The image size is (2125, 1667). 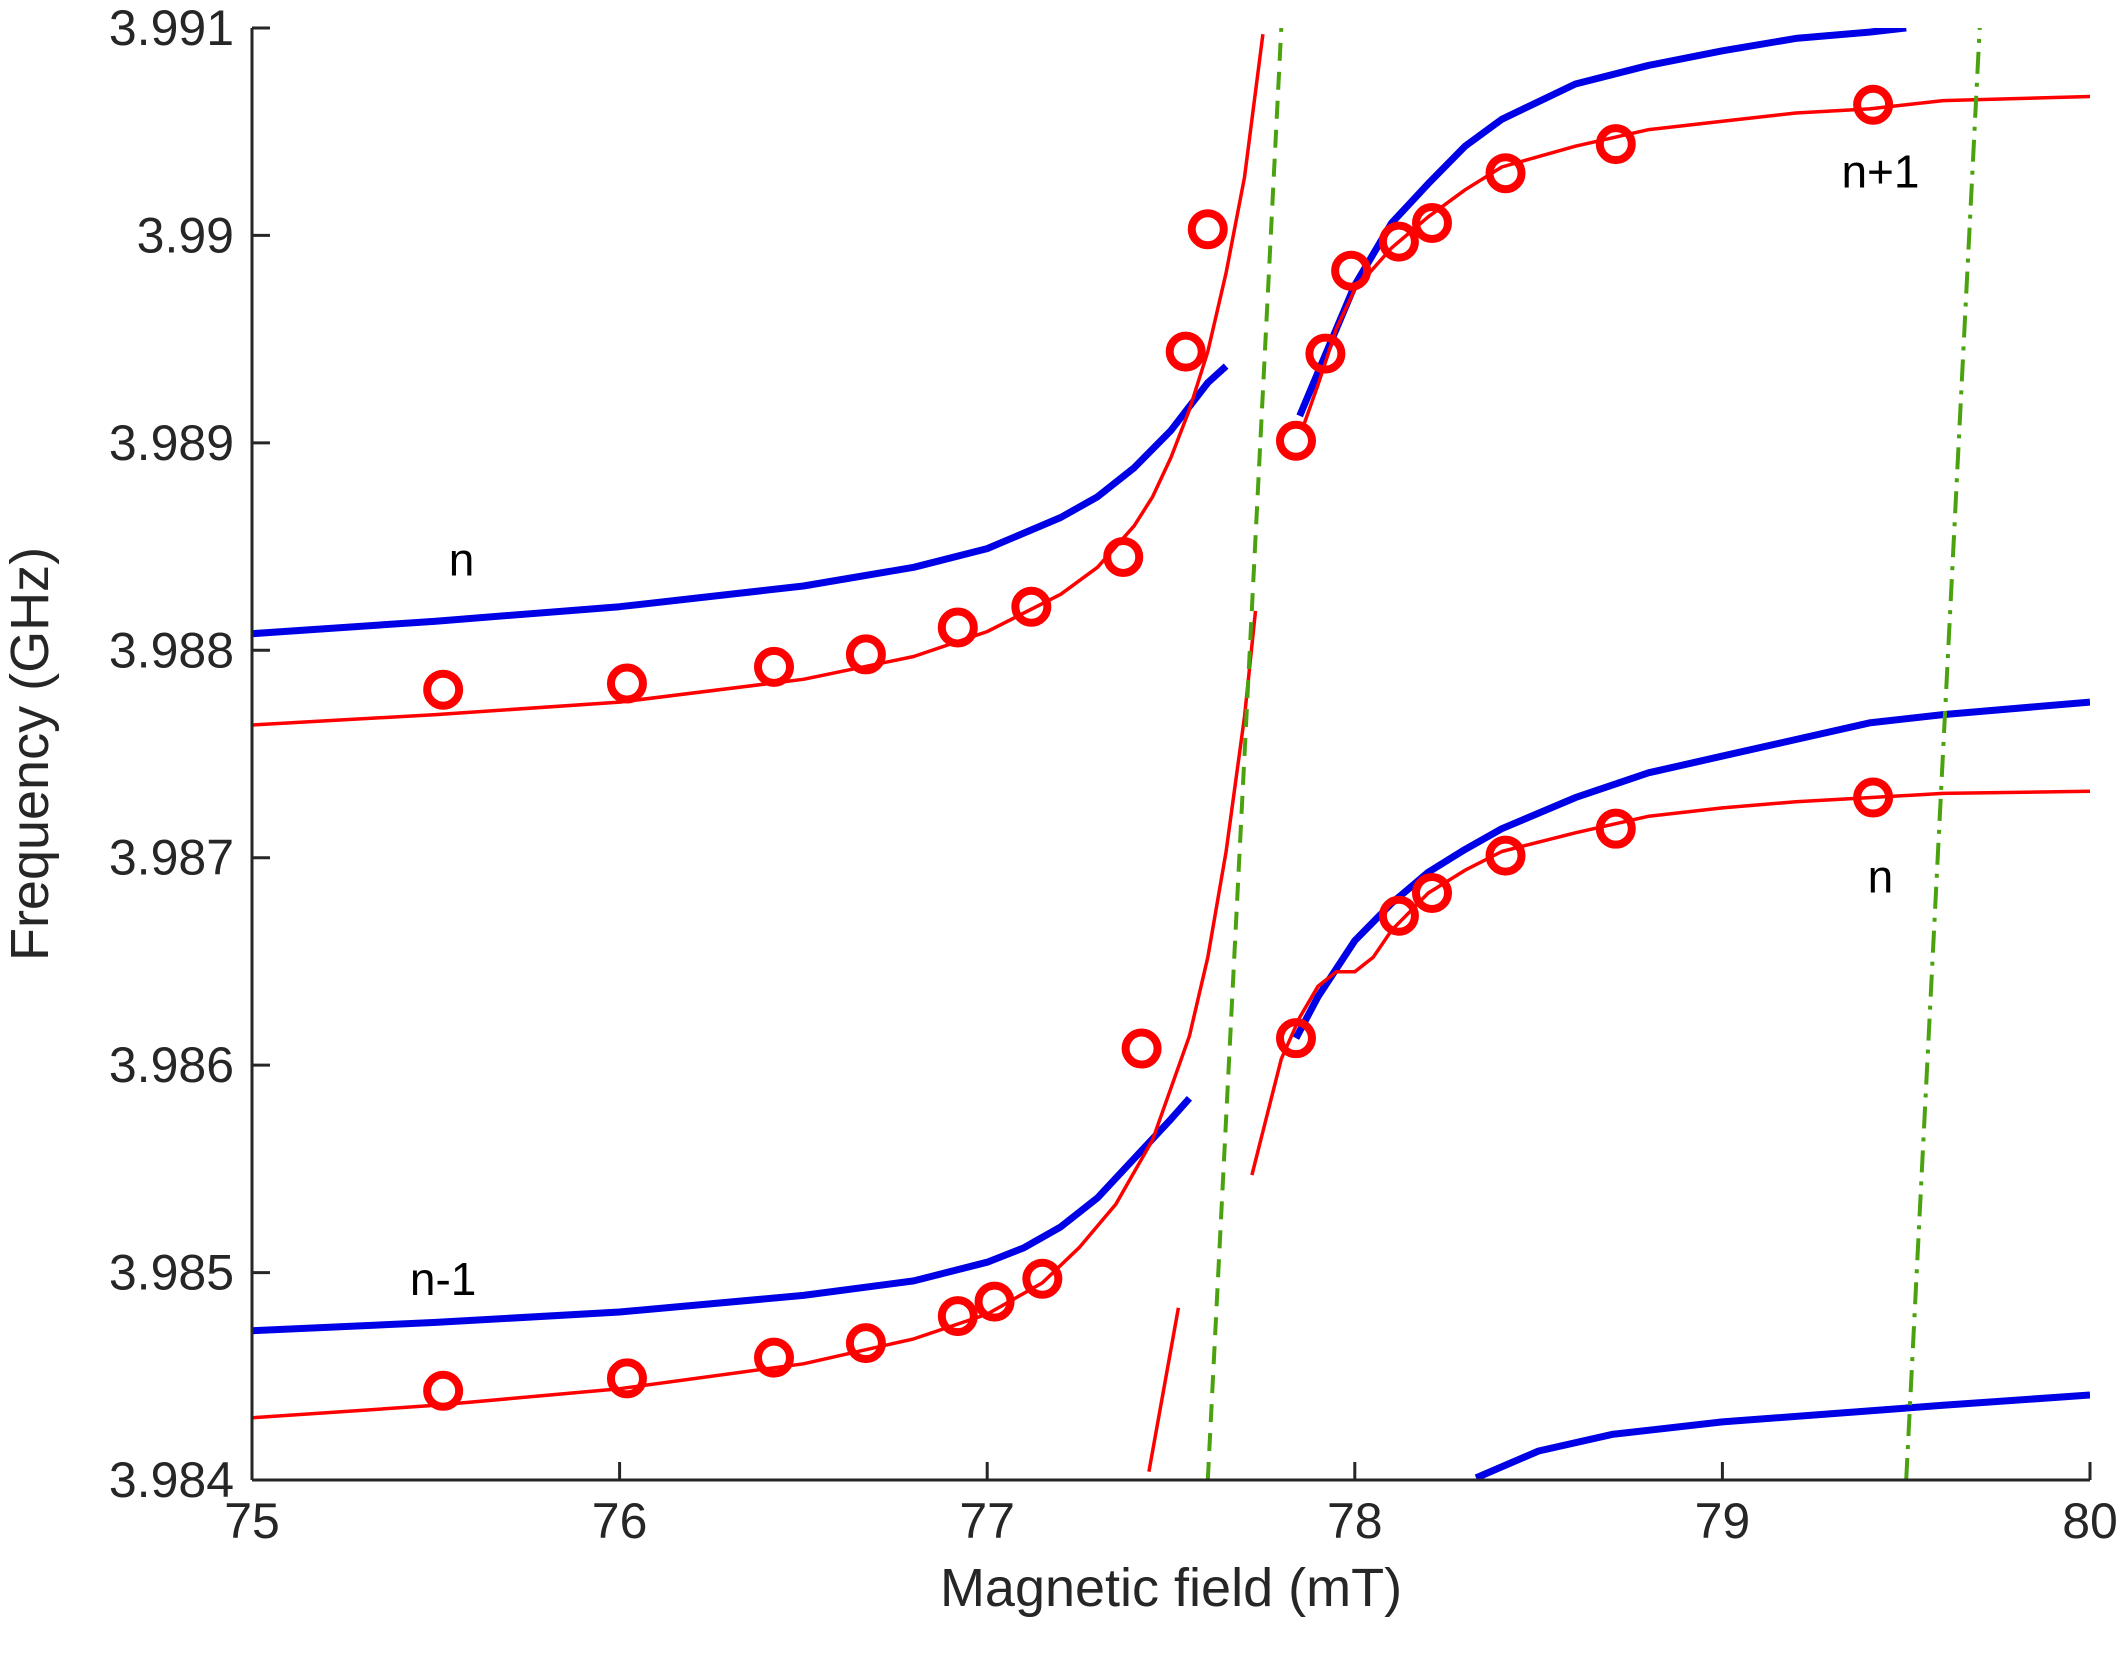 What do you see at coordinates (171, 1273) in the screenshot?
I see `y-tick-label: 3.985` at bounding box center [171, 1273].